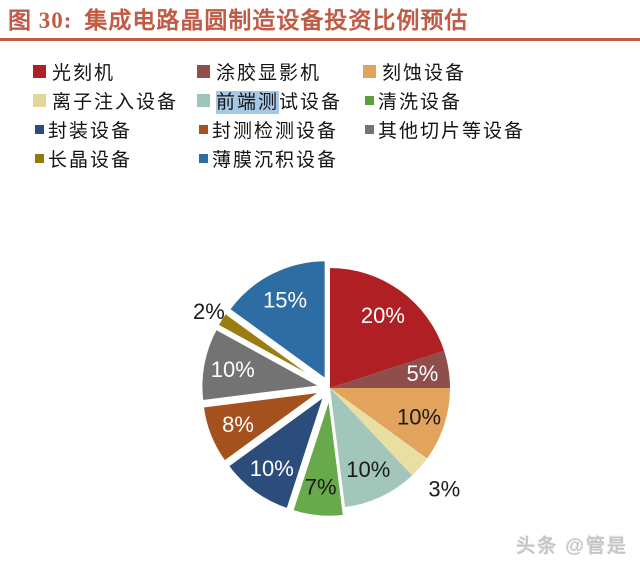  I want to click on pie-label-薄膜沉积设备: 15%, so click(285, 300).